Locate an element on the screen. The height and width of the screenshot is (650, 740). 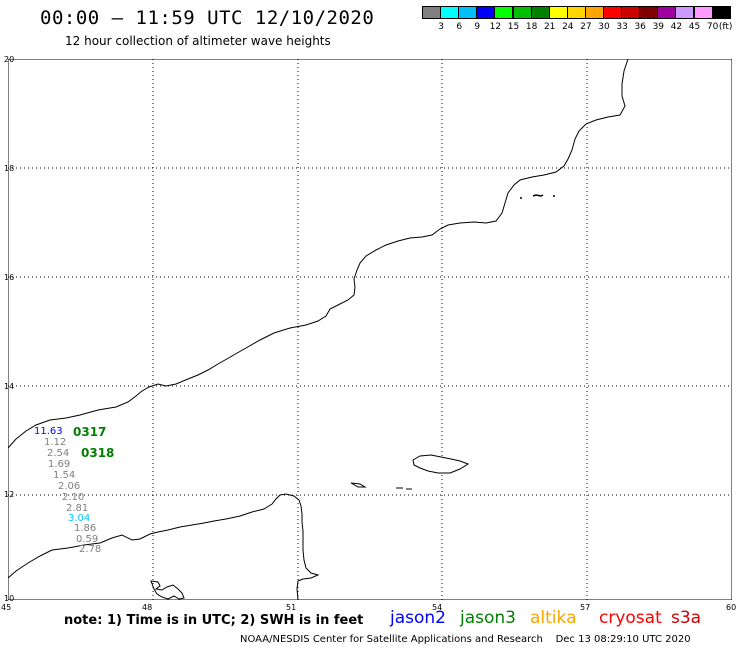
satellite-legend-jason2: jason2 is located at coordinates (418, 618).